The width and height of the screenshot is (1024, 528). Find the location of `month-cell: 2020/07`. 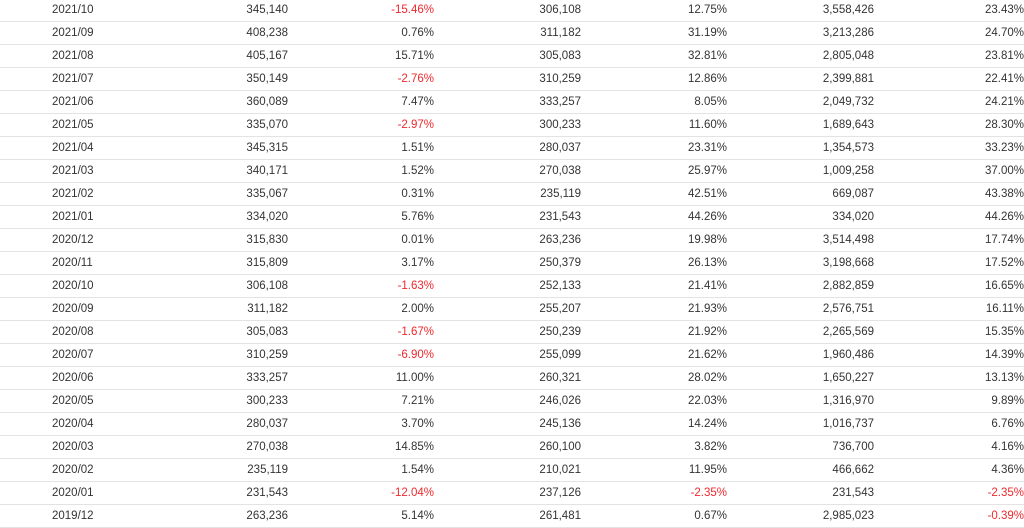

month-cell: 2020/07 is located at coordinates (78, 355).